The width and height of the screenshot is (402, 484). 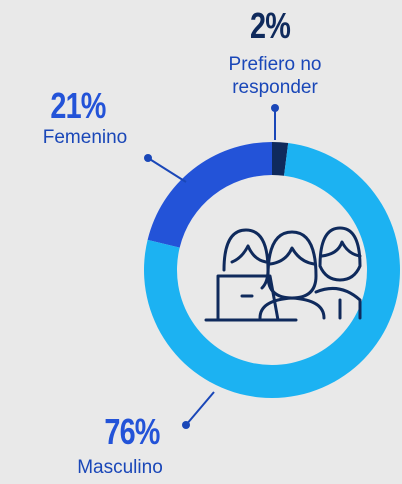 I want to click on people-icon, so click(x=283, y=274).